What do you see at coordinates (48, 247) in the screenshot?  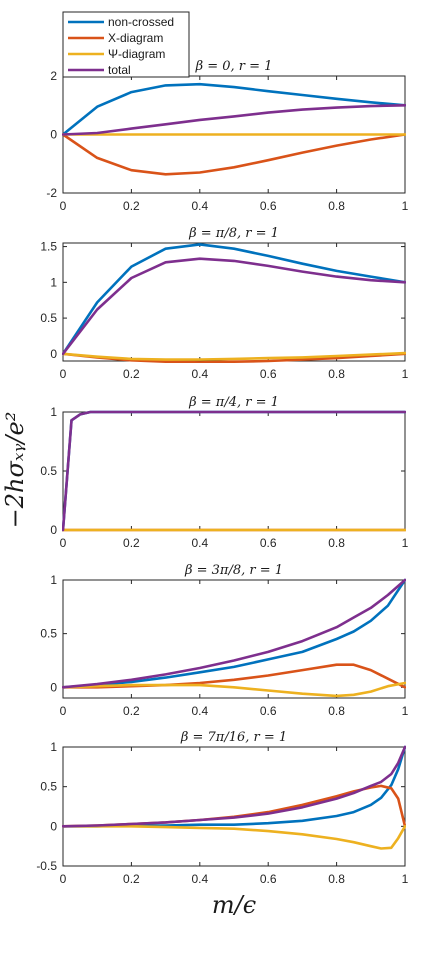 I see `y-tick-label: 1.5` at bounding box center [48, 247].